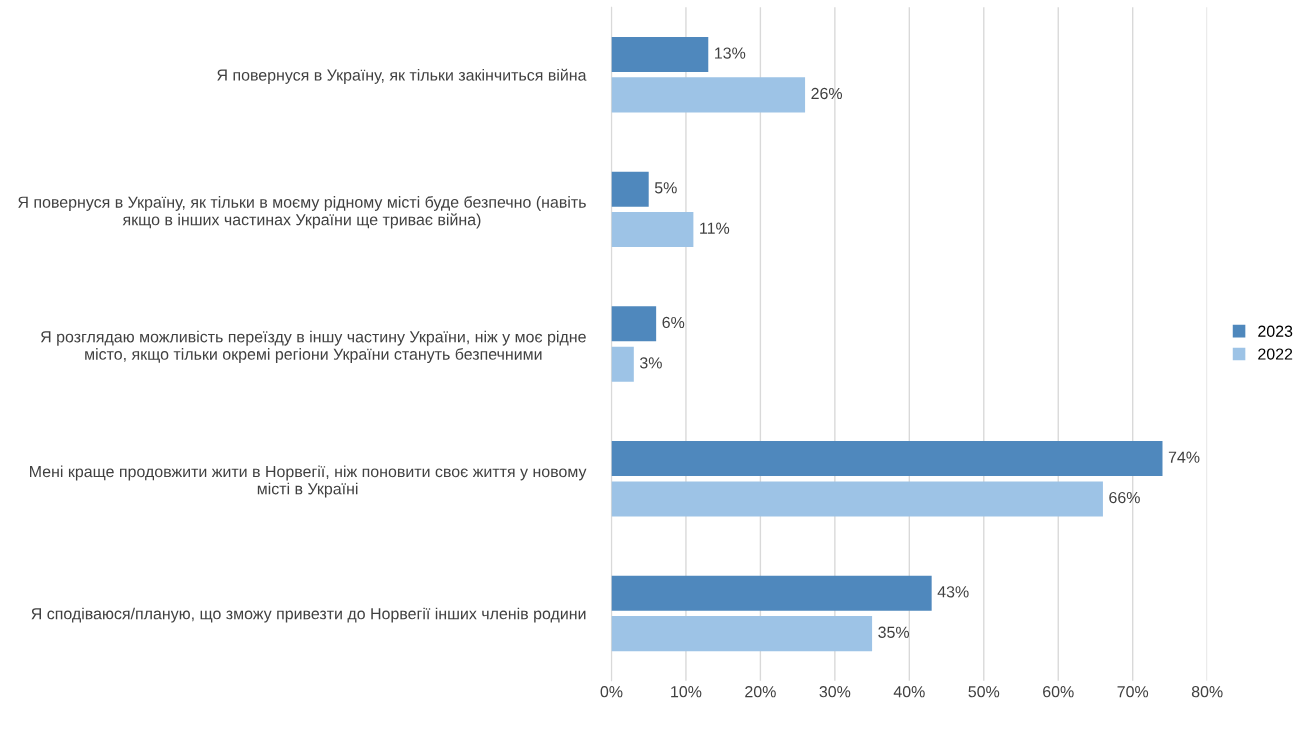 The height and width of the screenshot is (732, 1315). Describe the element at coordinates (835, 692) in the screenshot. I see `x-tick-label: 30%` at that location.